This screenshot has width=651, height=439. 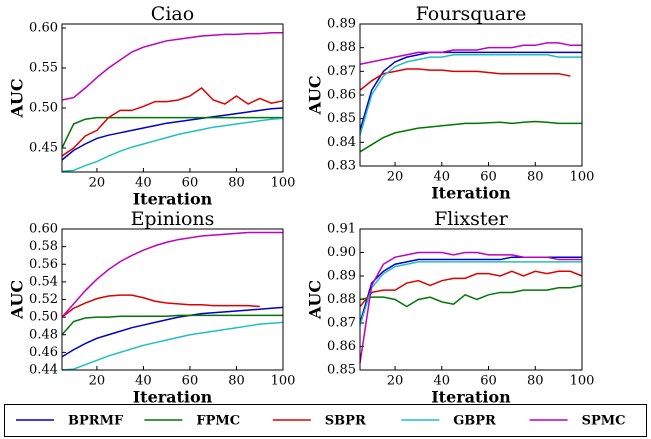 What do you see at coordinates (43, 148) in the screenshot?
I see `y-tick-label: 0.45` at bounding box center [43, 148].